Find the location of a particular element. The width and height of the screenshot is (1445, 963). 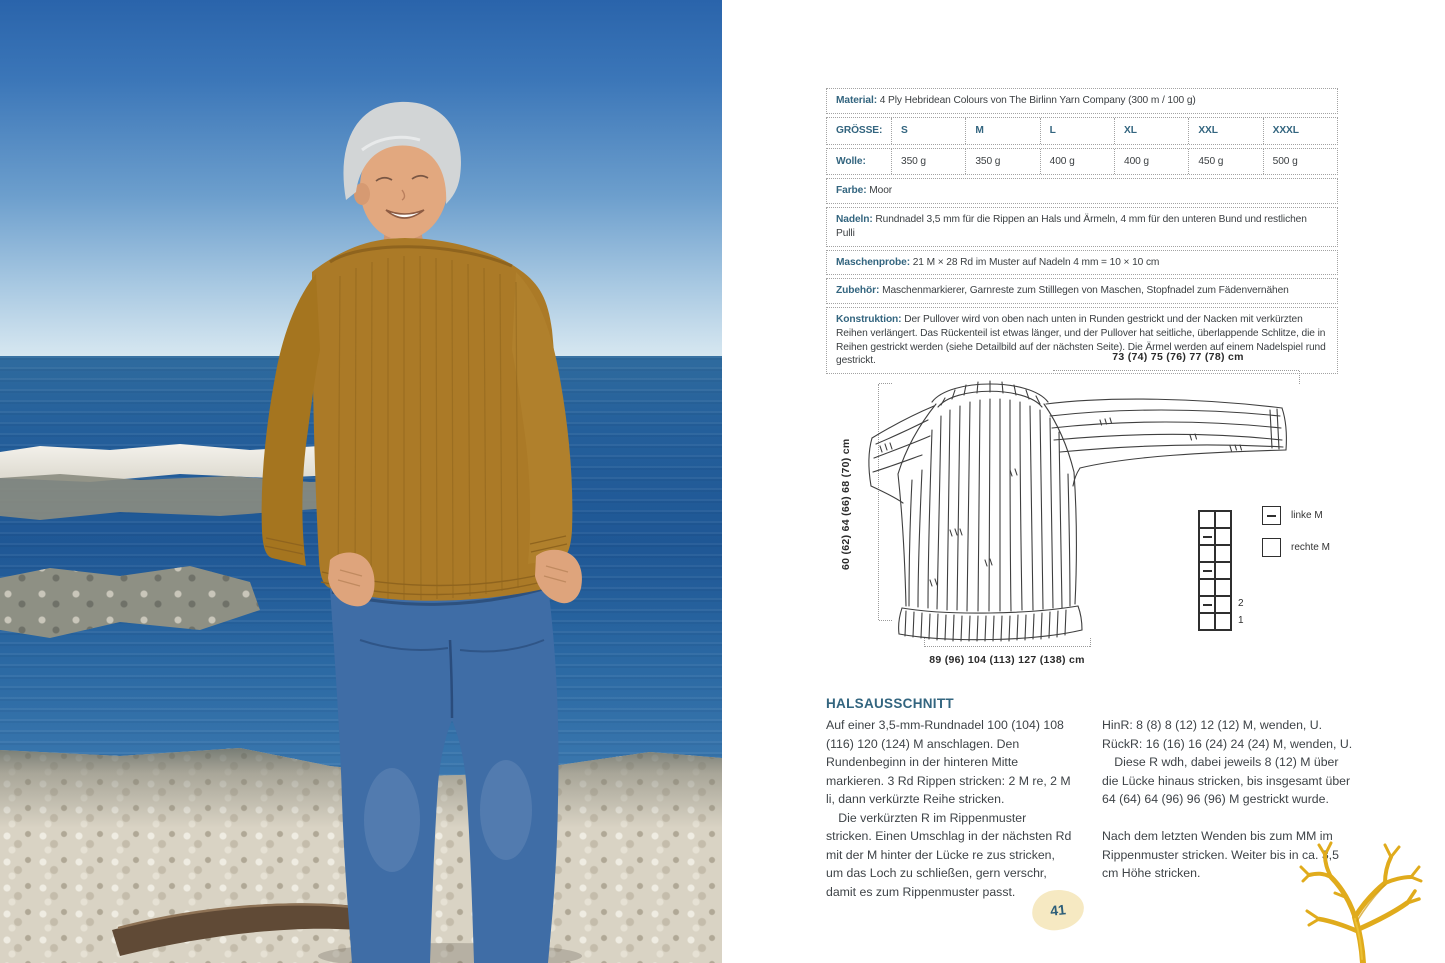

size-value: L is located at coordinates (1076, 130).